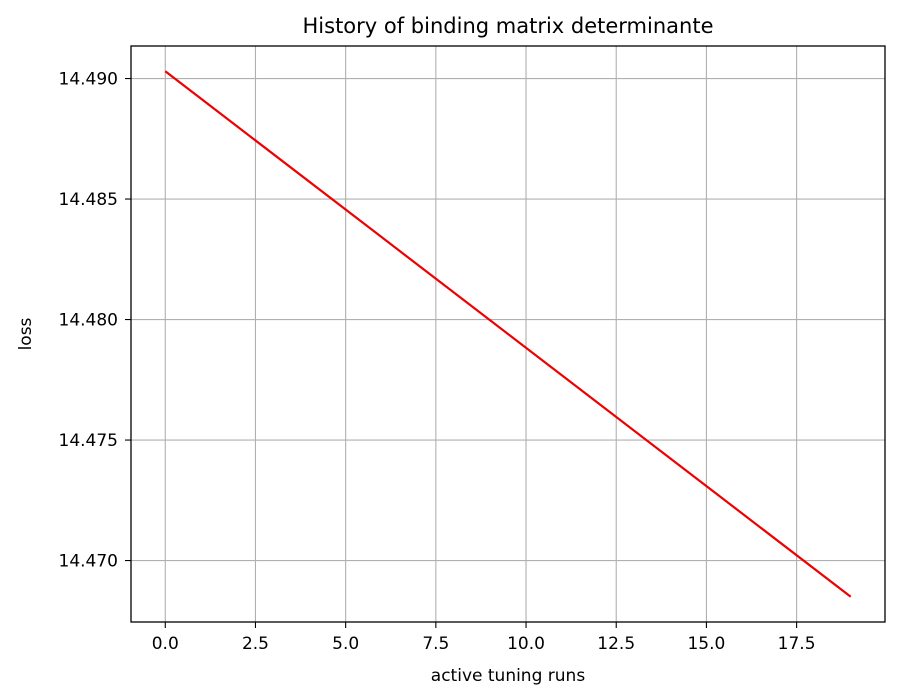 The image size is (913, 700). Describe the element at coordinates (165, 644) in the screenshot. I see `x-tick-label: 0.0` at that location.